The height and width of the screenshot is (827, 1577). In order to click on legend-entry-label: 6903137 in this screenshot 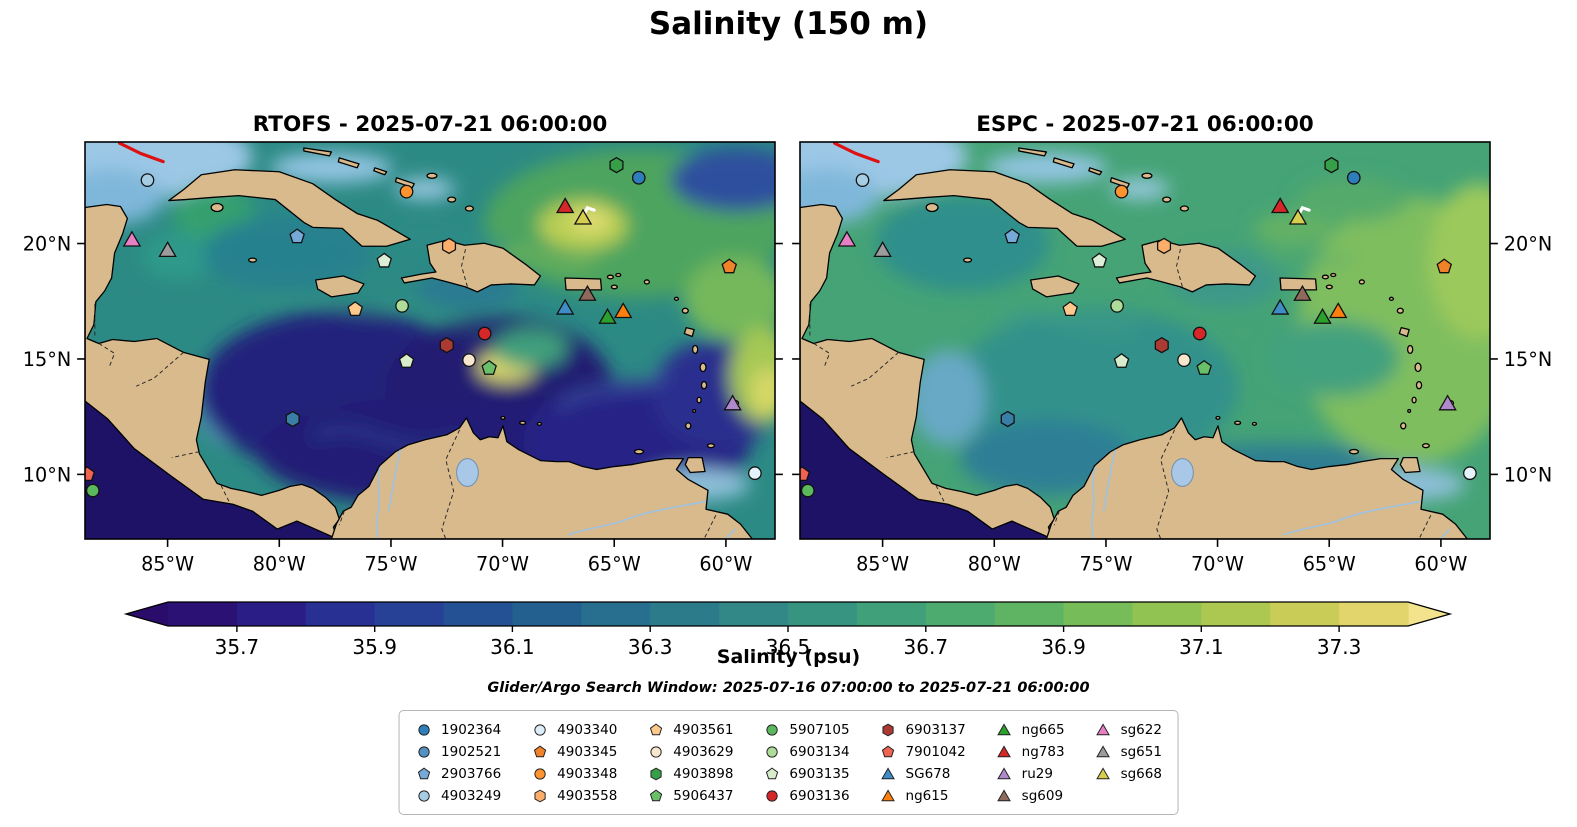, I will do `click(935, 729)`.